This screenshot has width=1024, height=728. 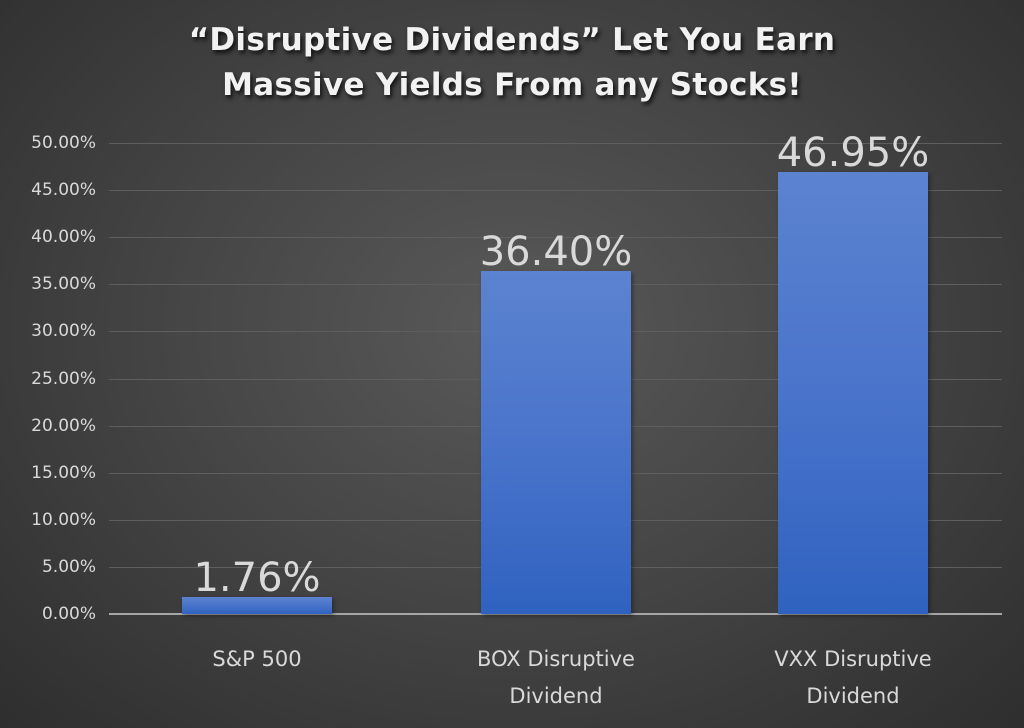 I want to click on y-tick-label: 50.00%, so click(x=63, y=143).